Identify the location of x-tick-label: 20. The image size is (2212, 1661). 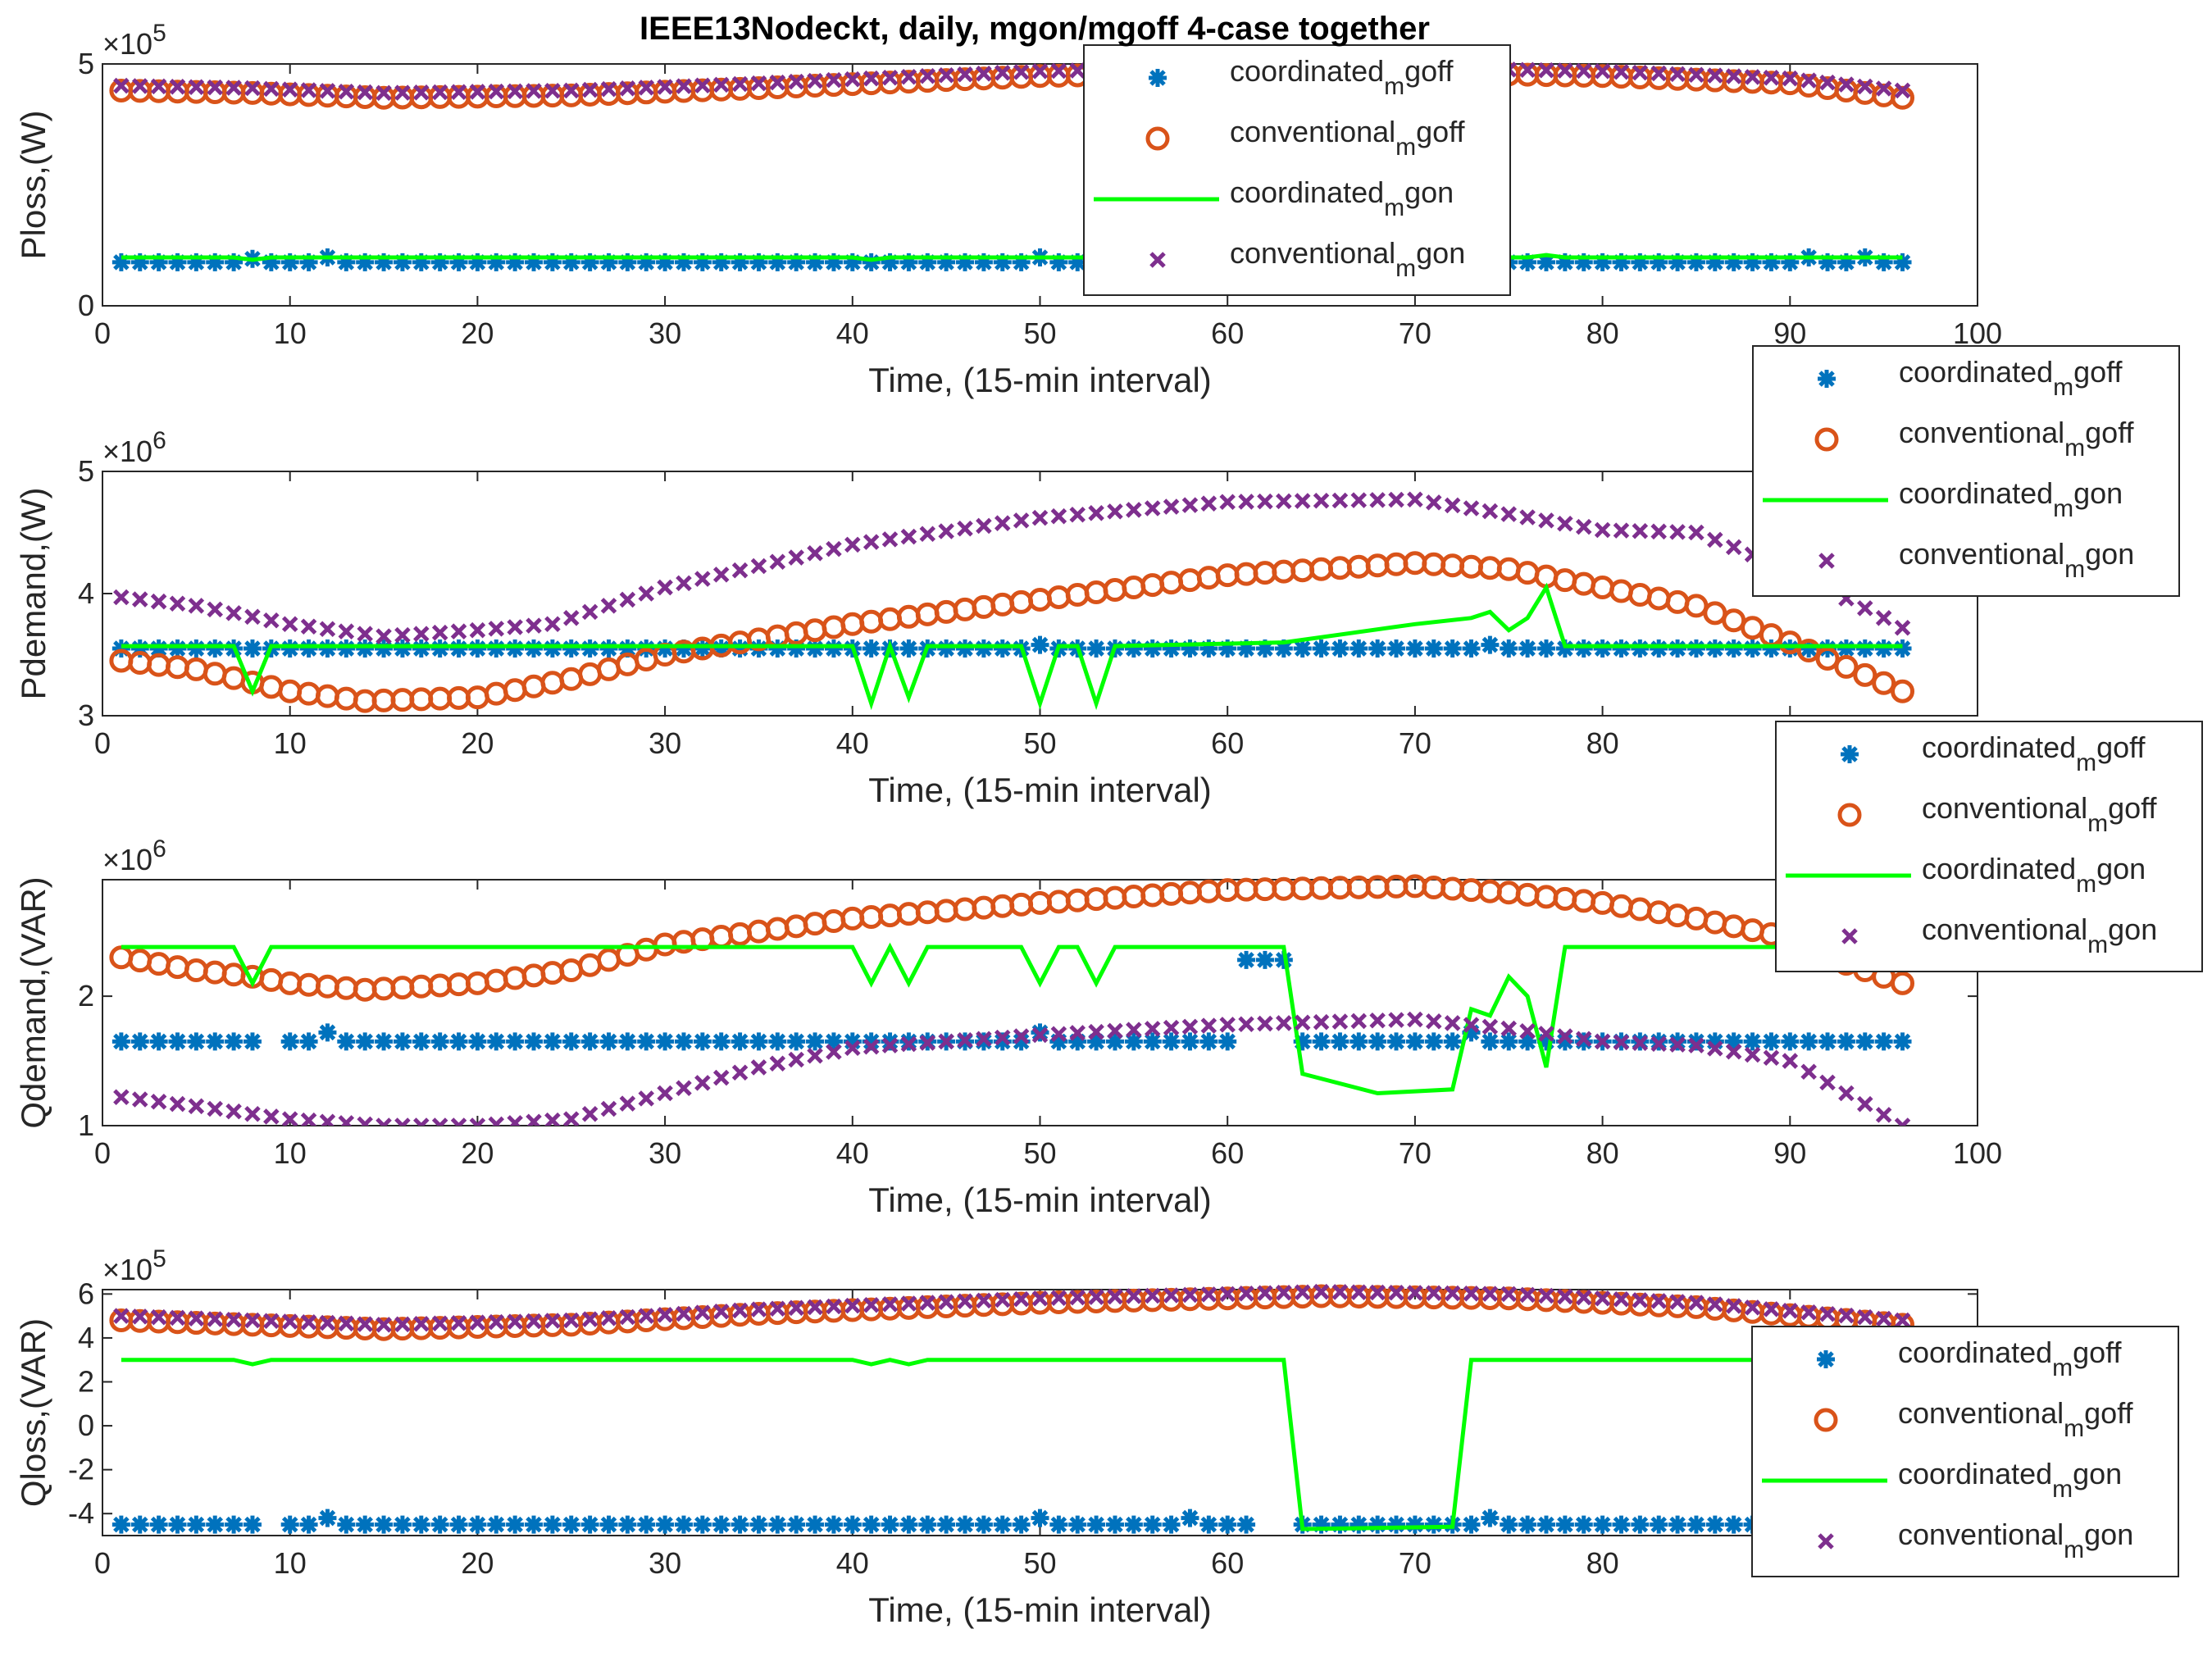
(478, 333).